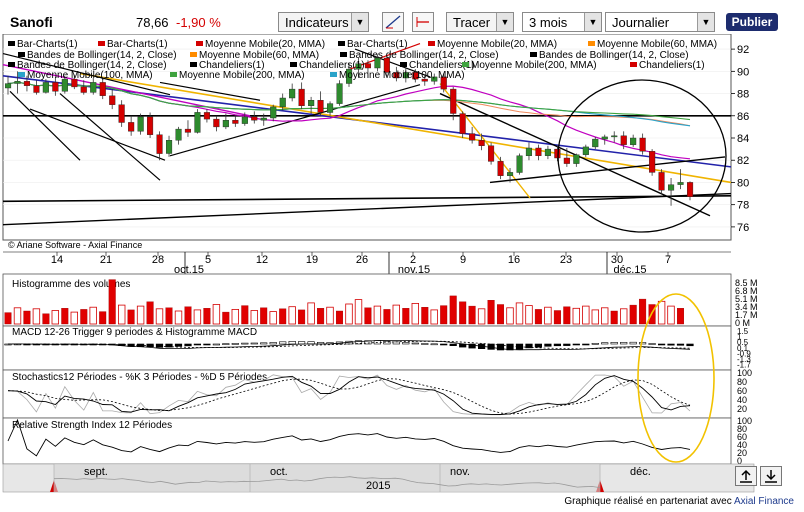  Describe the element at coordinates (641, 22) in the screenshot. I see `interval-value: Journalier` at that location.